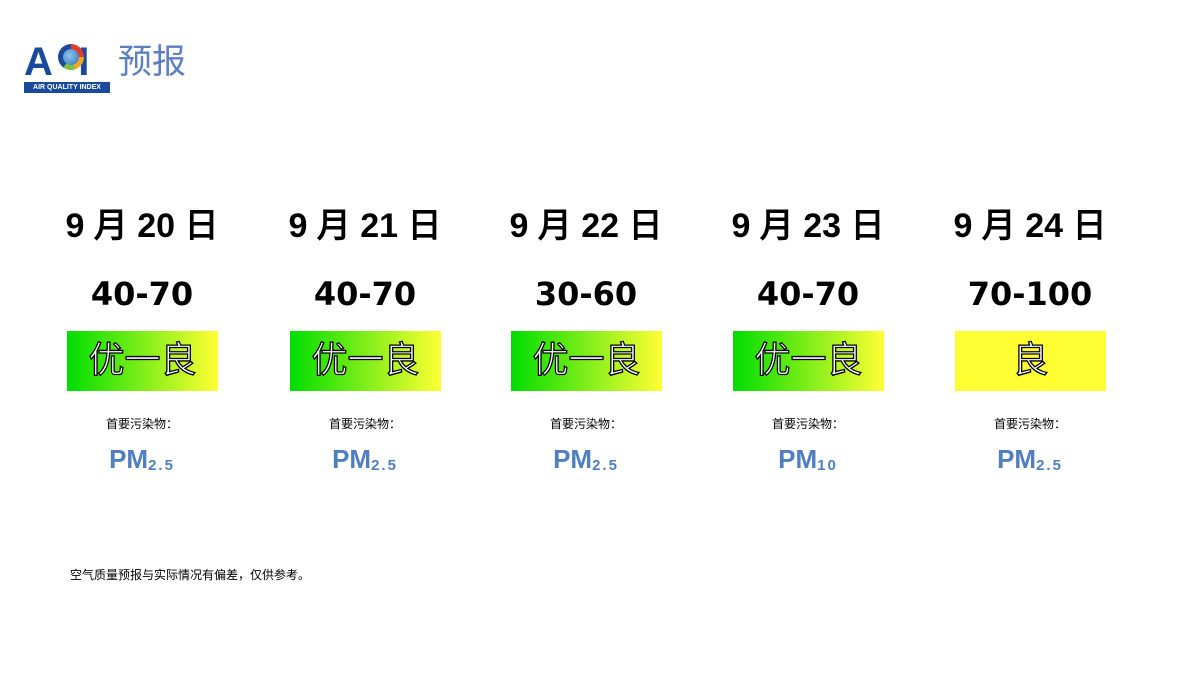  Describe the element at coordinates (827, 465) in the screenshot. I see `pollutant-subscript: 10` at that location.